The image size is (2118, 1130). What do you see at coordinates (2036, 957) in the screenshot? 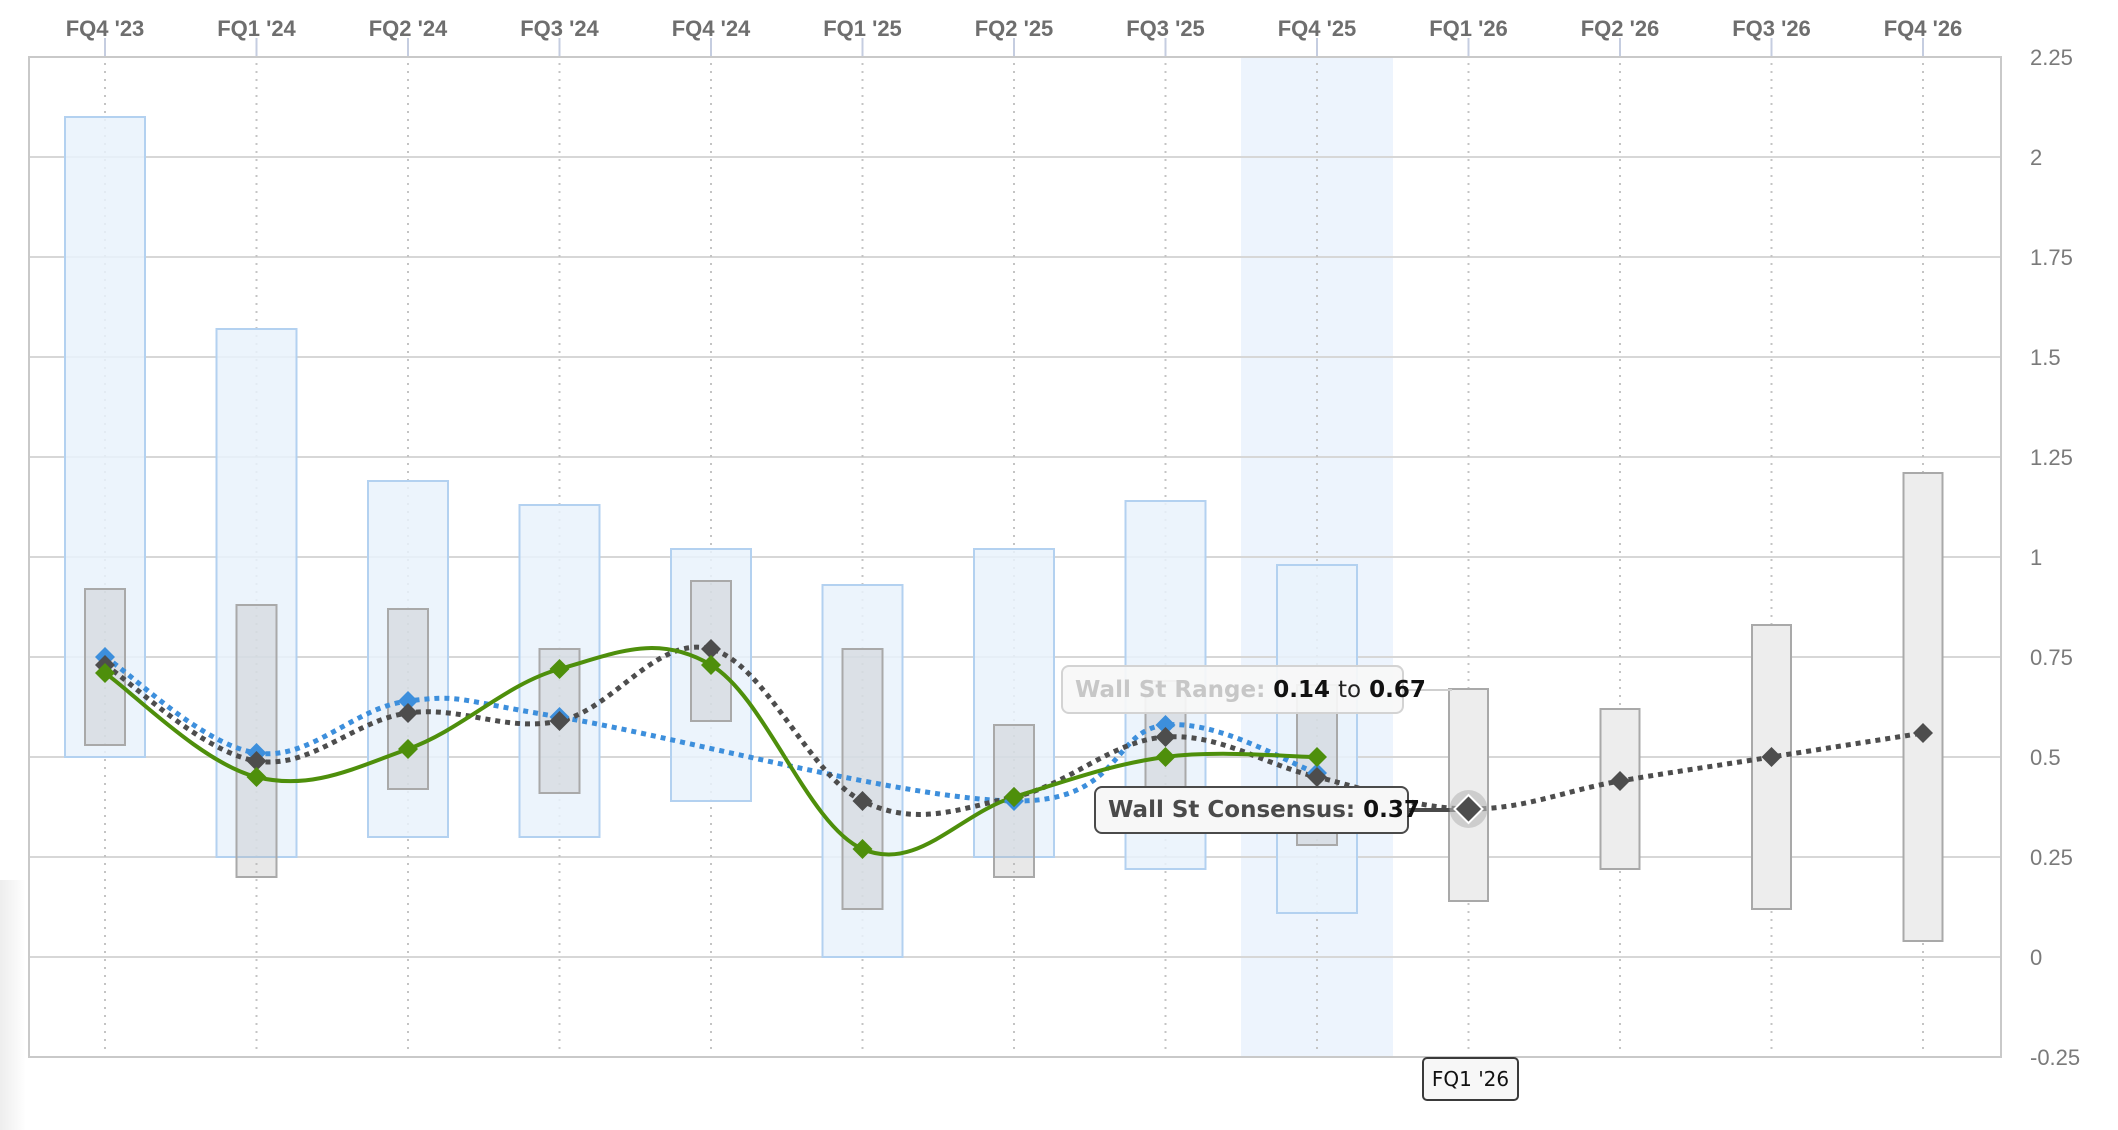
I see `y-axis-label: 0` at bounding box center [2036, 957].